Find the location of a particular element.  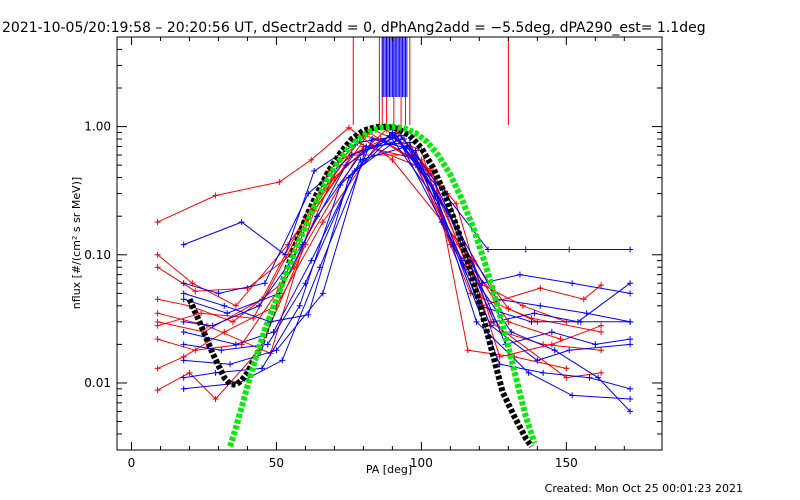

x-tick-label: 50 is located at coordinates (276, 463).